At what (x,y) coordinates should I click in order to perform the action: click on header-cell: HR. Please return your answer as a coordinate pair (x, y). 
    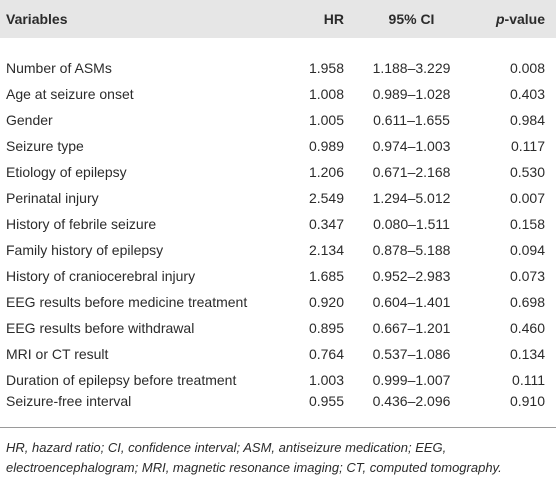
    Looking at the image, I should click on (333, 19).